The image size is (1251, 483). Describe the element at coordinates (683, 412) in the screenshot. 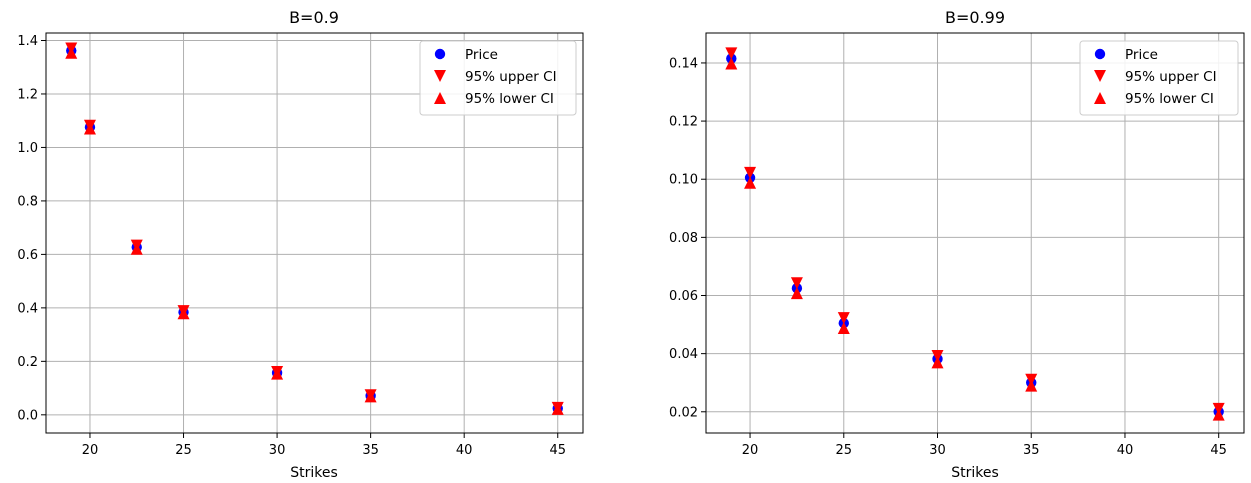

I see `y-tick-label: 0.02` at that location.